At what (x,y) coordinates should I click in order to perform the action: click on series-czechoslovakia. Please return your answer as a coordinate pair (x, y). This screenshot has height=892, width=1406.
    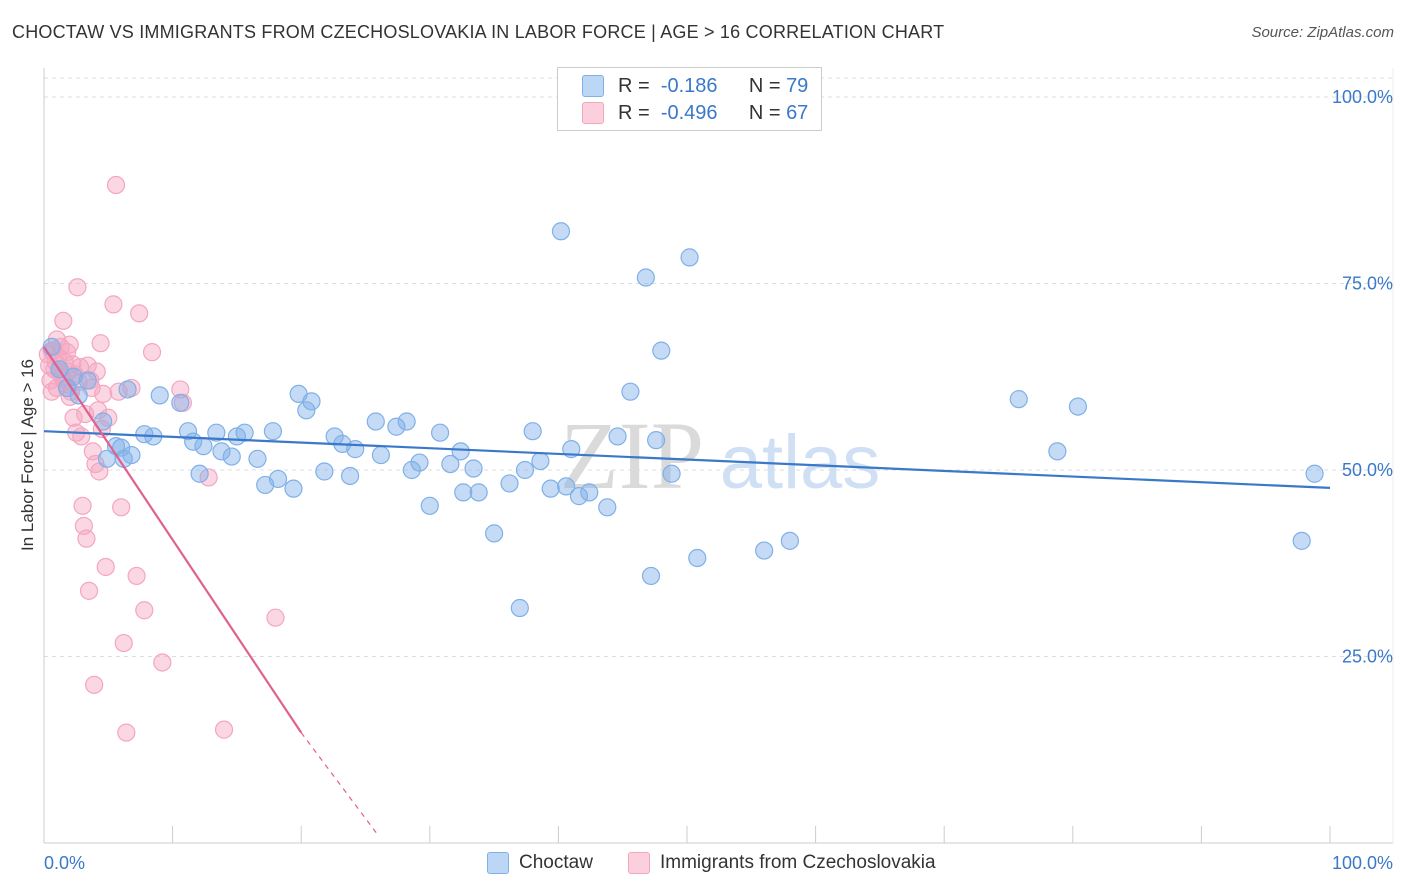
    Looking at the image, I should click on (161, 458).